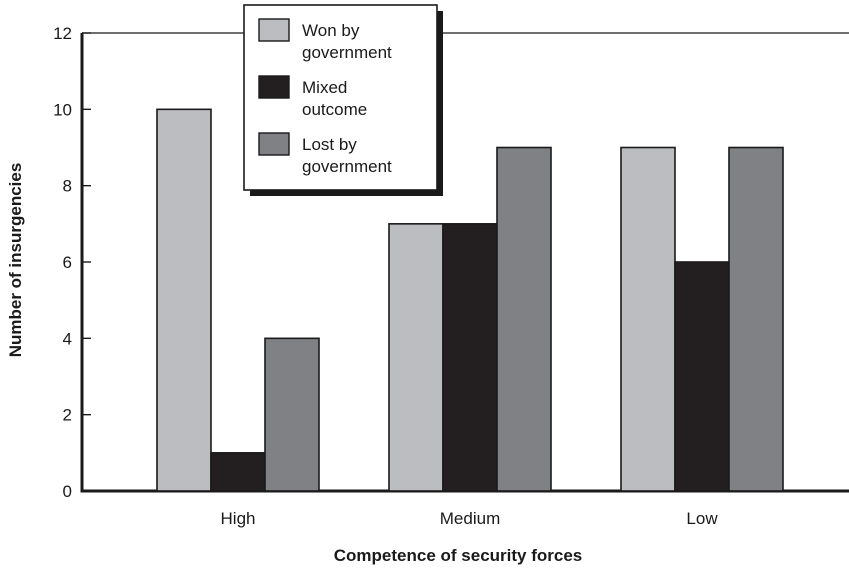  What do you see at coordinates (329, 144) in the screenshot?
I see `legend-label: Lost by` at bounding box center [329, 144].